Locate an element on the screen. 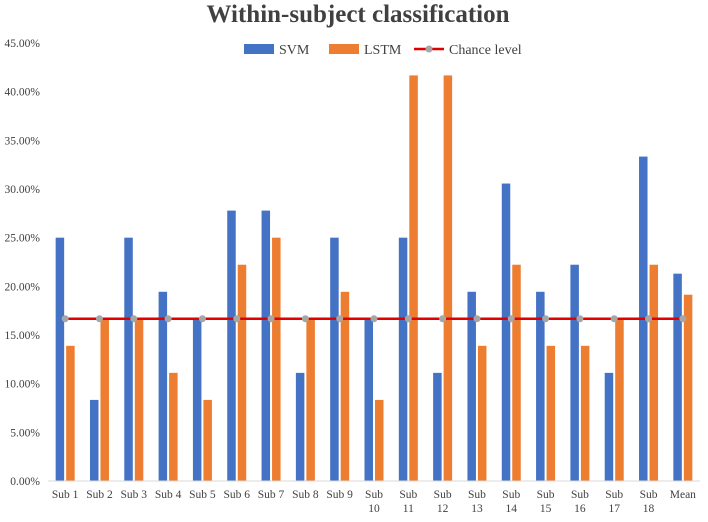  legend-marker-chance-level is located at coordinates (429, 49).